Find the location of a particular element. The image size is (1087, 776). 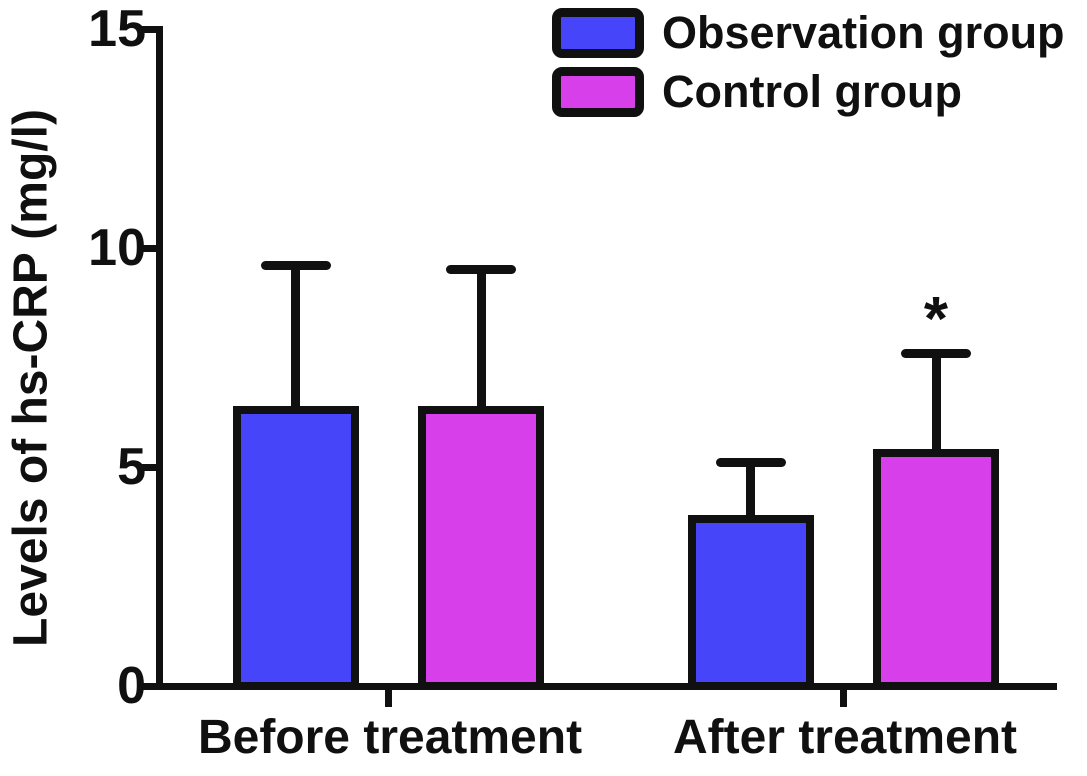

x-category-label-before-treatment: Before treatment is located at coordinates (390, 737).